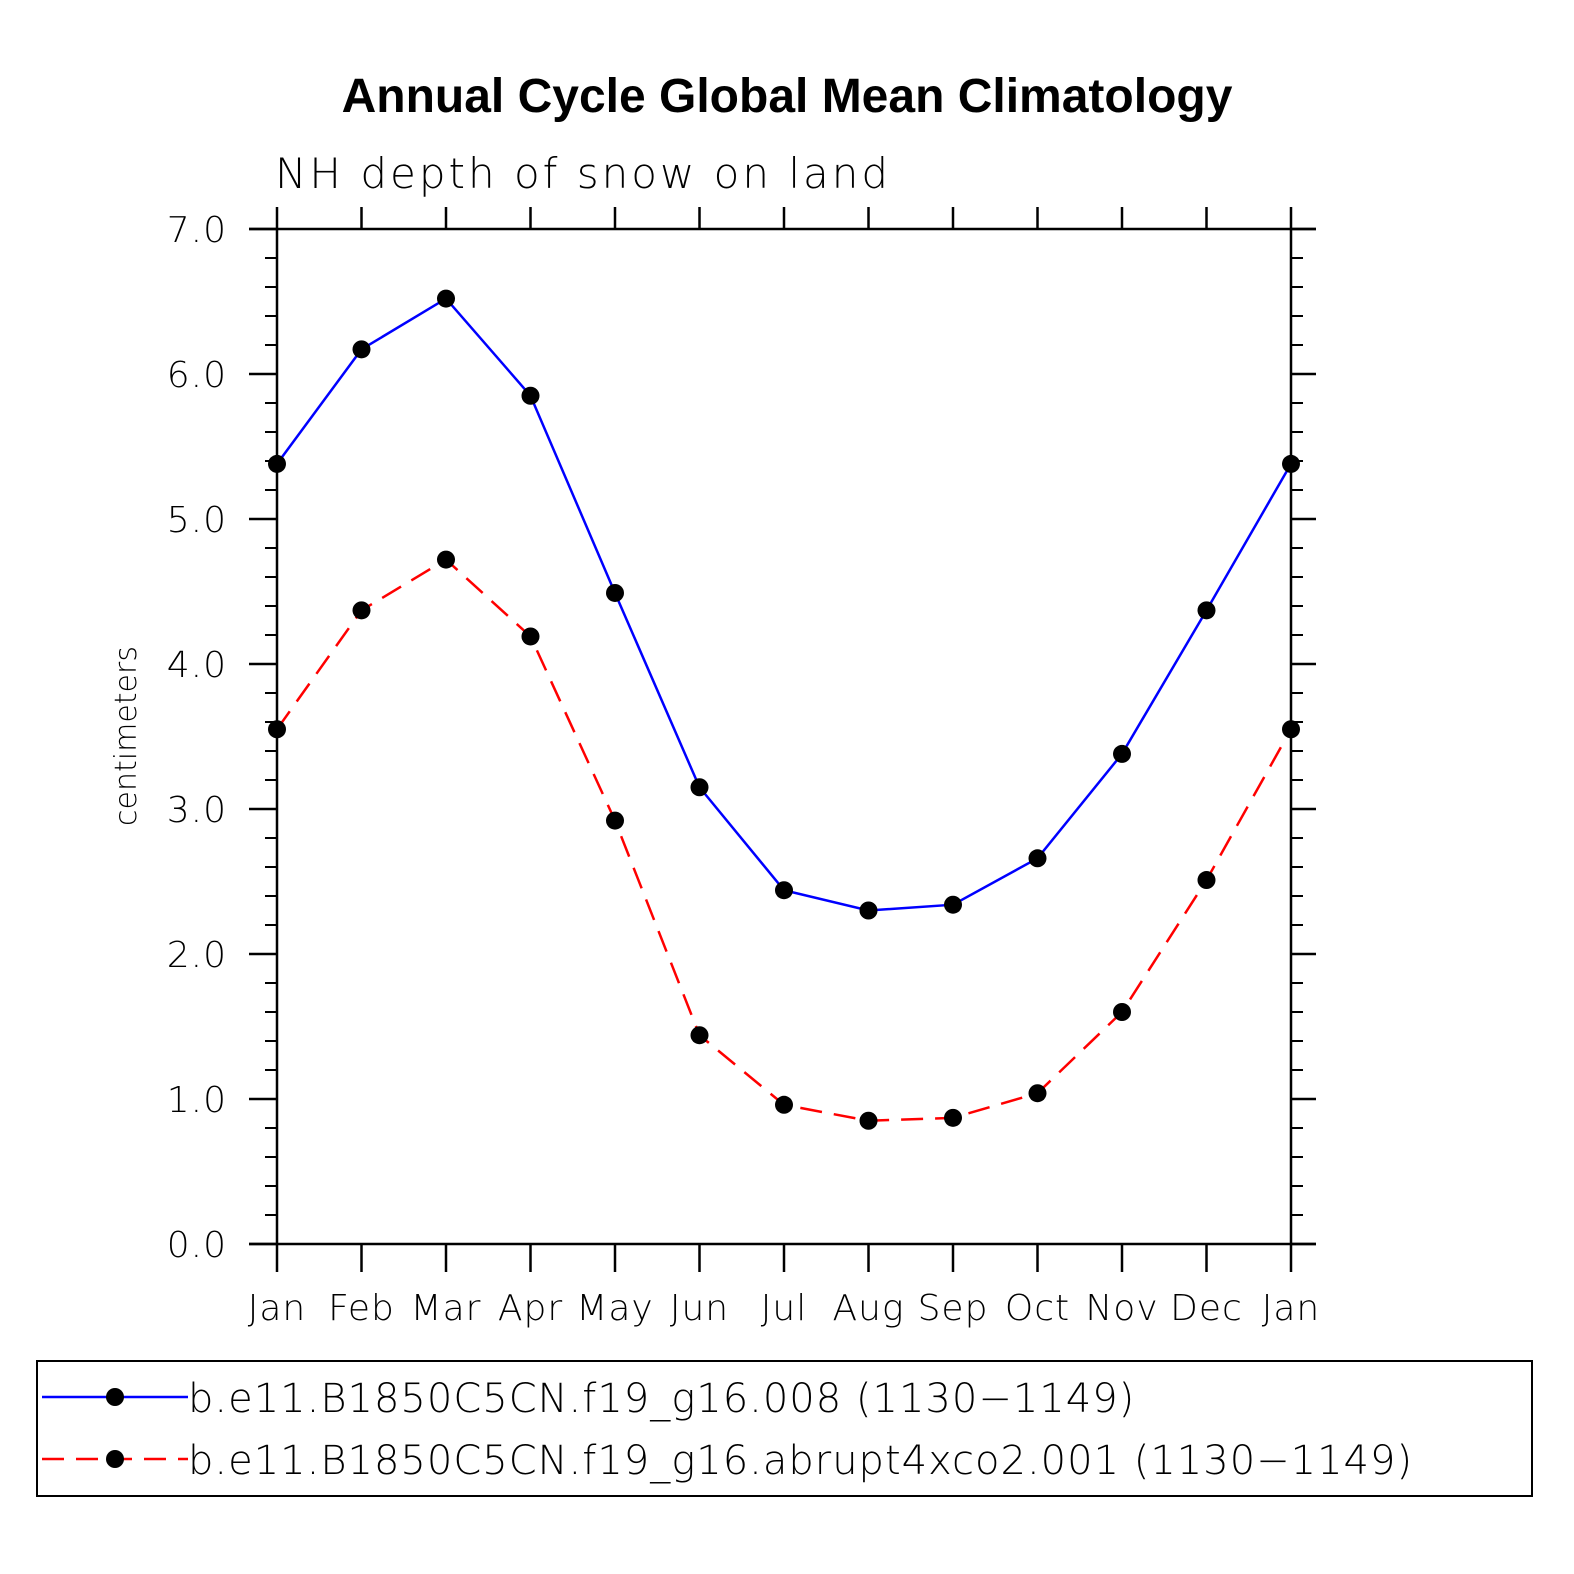 This screenshot has width=1574, height=1574. Describe the element at coordinates (661, 1399) in the screenshot. I see `legend-label-1: b.e11.B1850C5CN.f19_g16.008 (1130−1149)` at that location.